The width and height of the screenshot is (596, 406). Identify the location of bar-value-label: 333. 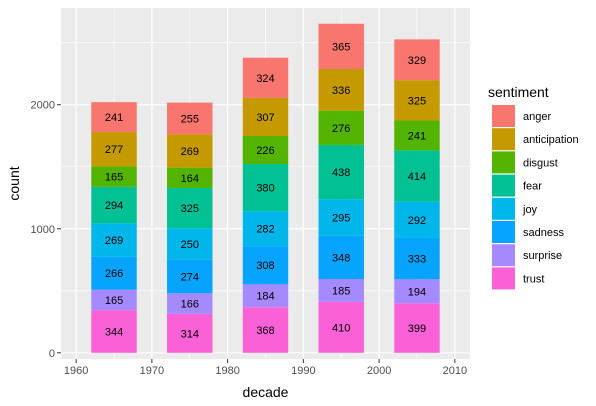
(417, 260).